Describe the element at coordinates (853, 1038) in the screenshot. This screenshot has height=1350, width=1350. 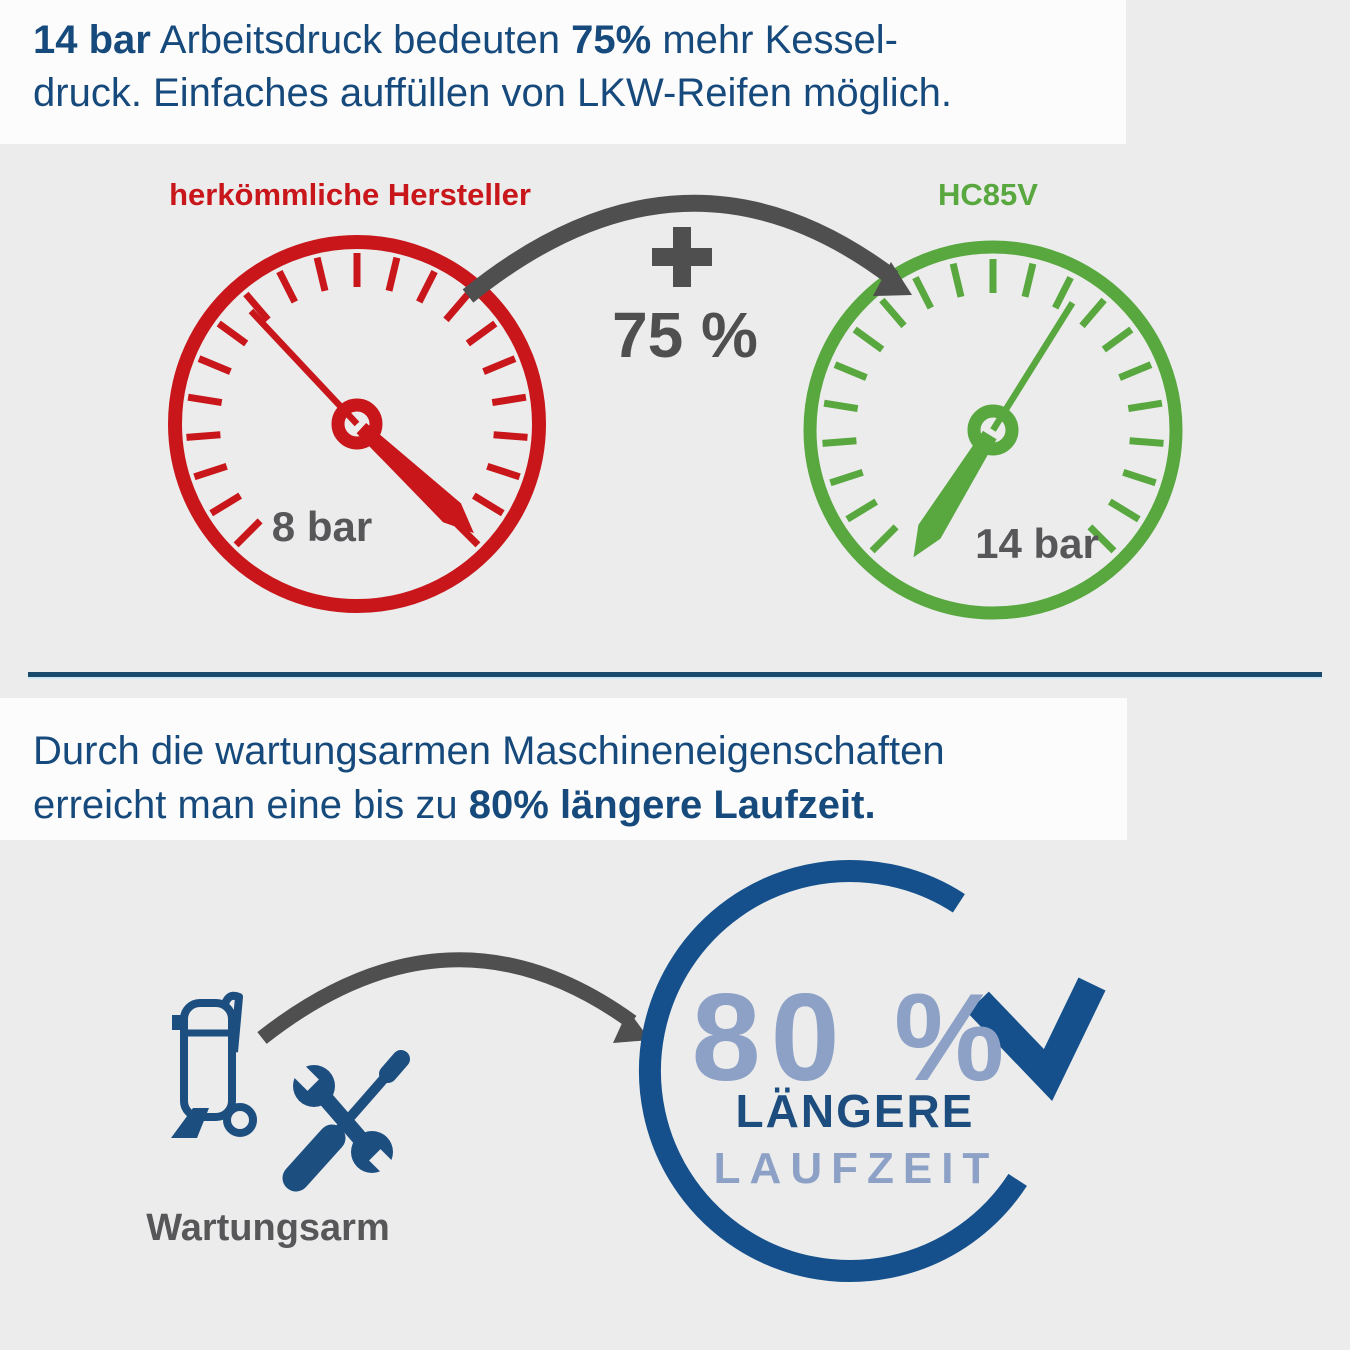
I see `runtime-percent: 80 %` at that location.